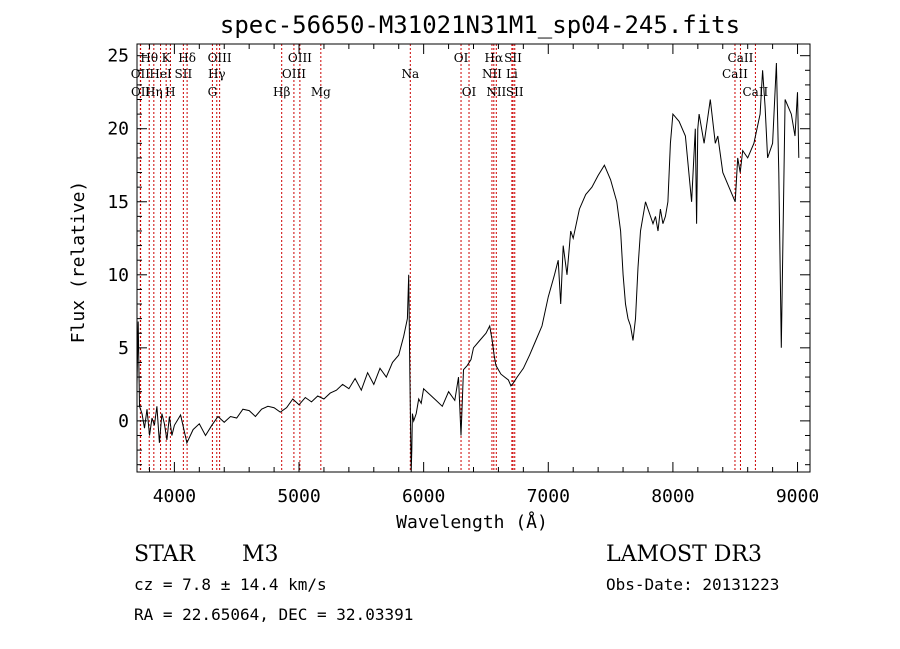 The image size is (900, 649). What do you see at coordinates (217, 74) in the screenshot?
I see `line-label: Hγ` at bounding box center [217, 74].